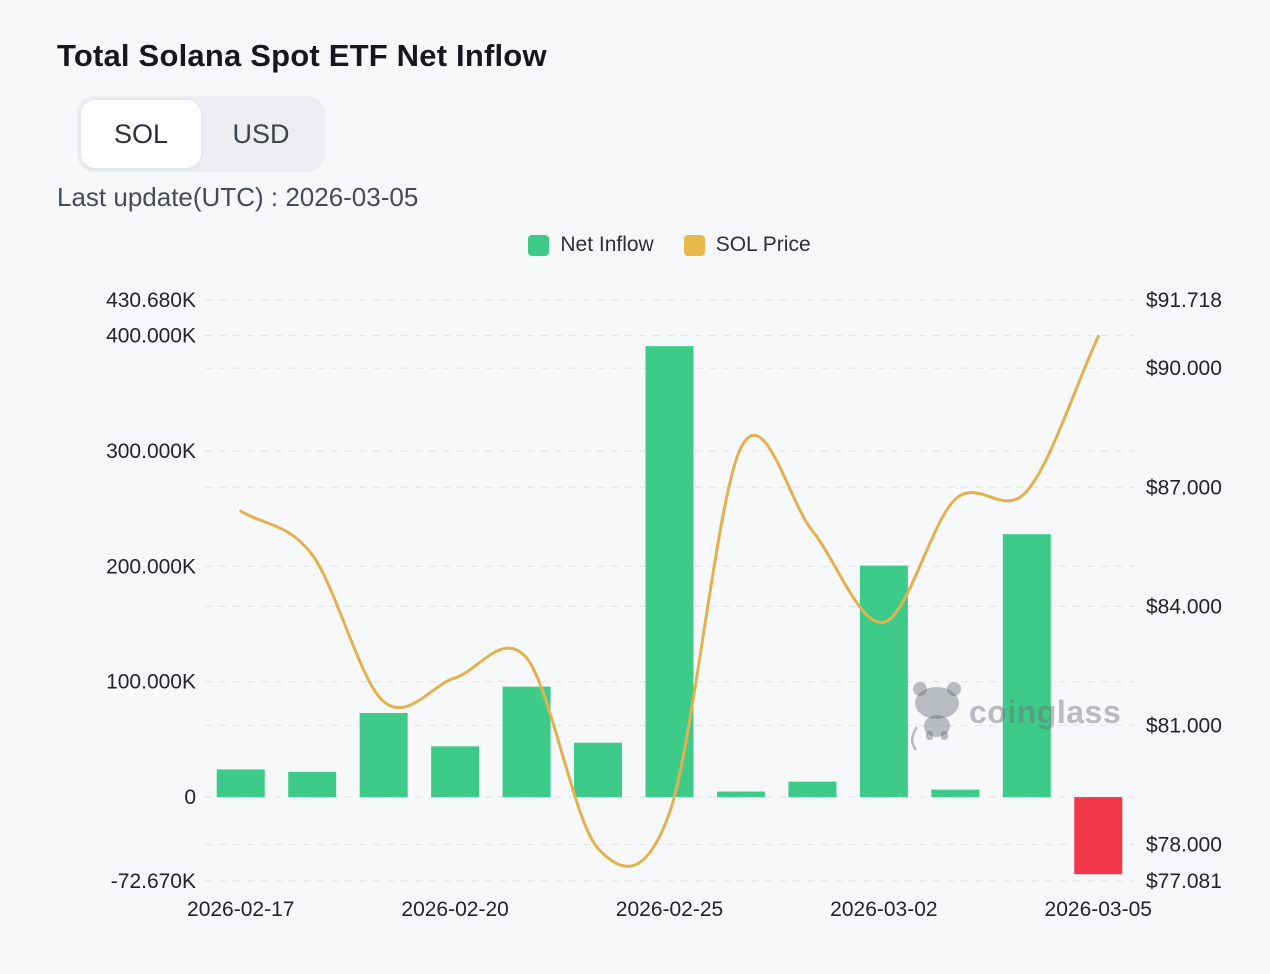 This screenshot has height=974, width=1270. What do you see at coordinates (153, 881) in the screenshot?
I see `left-axis-label: -72.670K` at bounding box center [153, 881].